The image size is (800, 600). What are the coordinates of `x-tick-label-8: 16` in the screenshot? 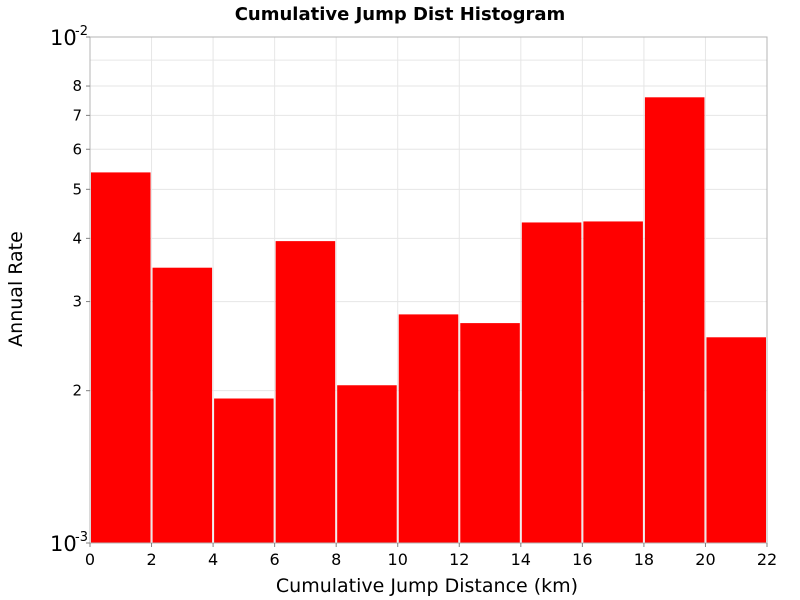 It's located at (582, 559).